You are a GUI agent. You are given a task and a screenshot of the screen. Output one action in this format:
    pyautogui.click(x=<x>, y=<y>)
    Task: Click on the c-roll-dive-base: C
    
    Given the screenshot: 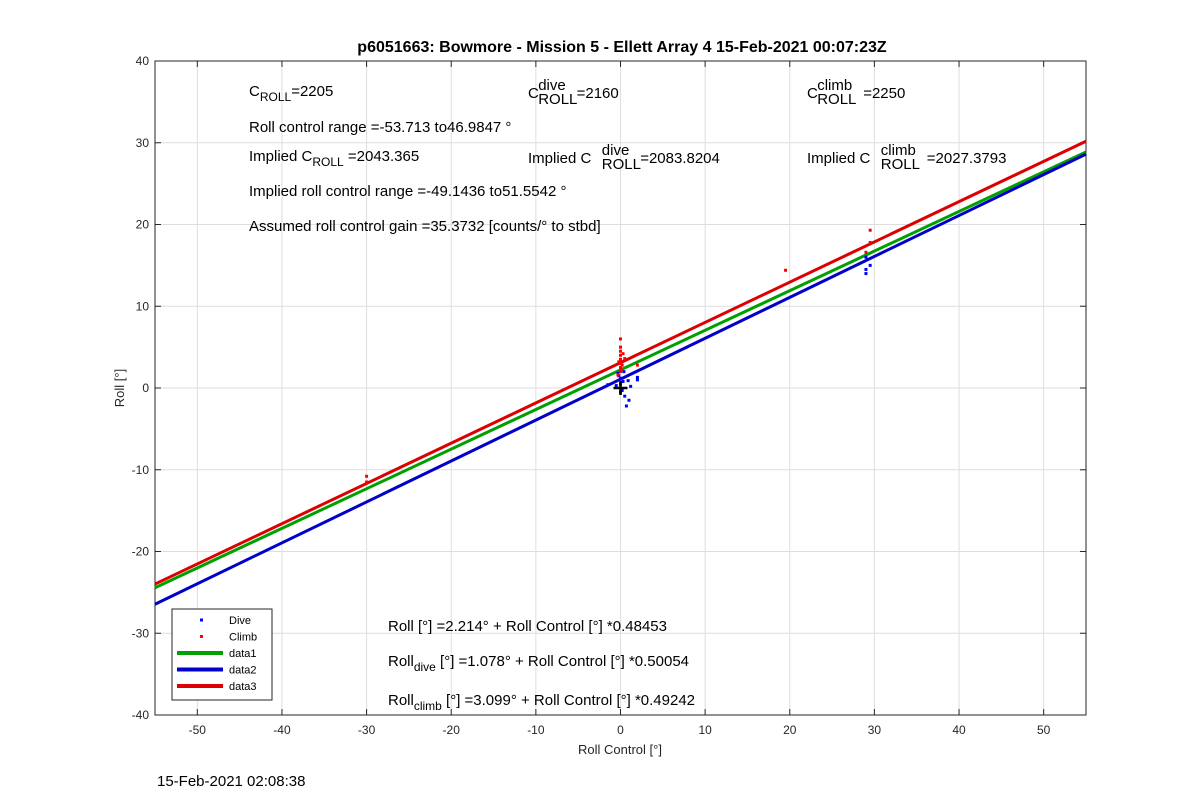 What is the action you would take?
    pyautogui.click(x=533, y=93)
    